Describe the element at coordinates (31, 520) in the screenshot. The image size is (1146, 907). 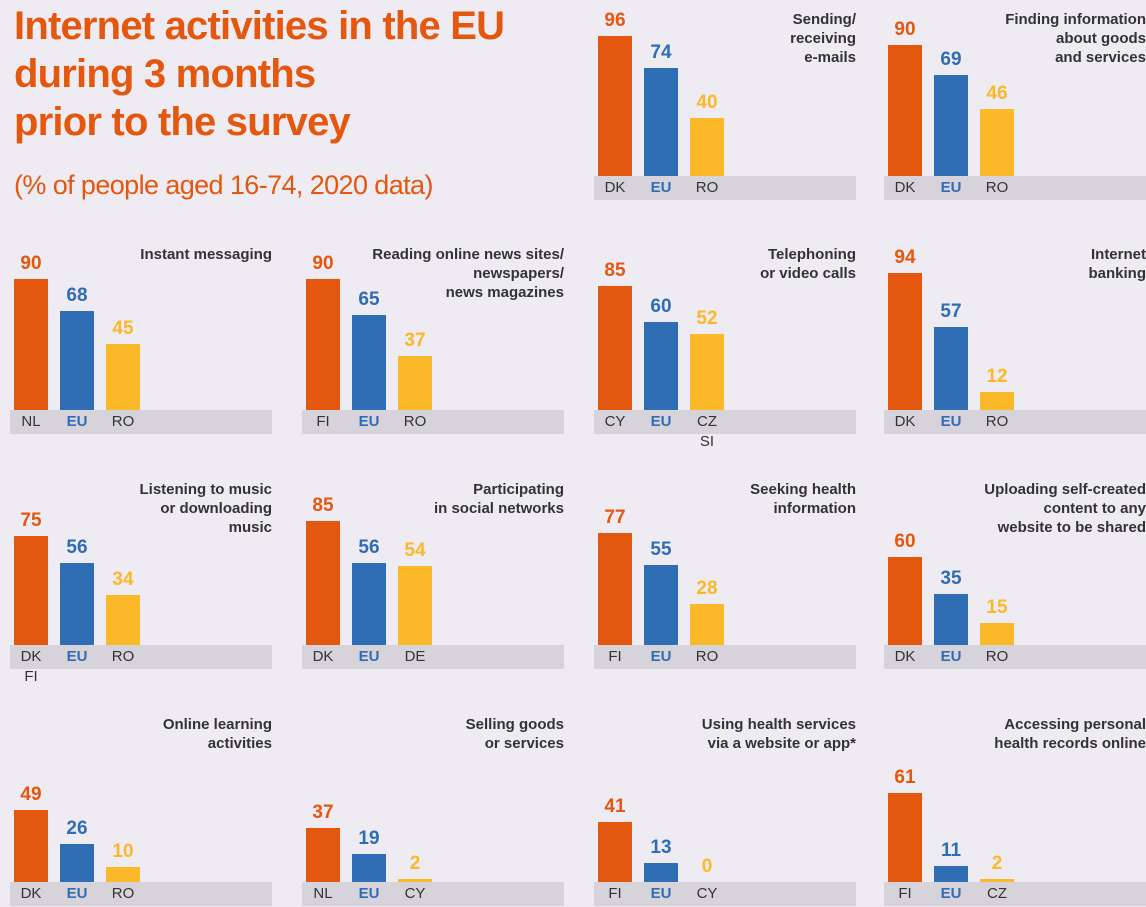
I see `value-label: 75` at that location.